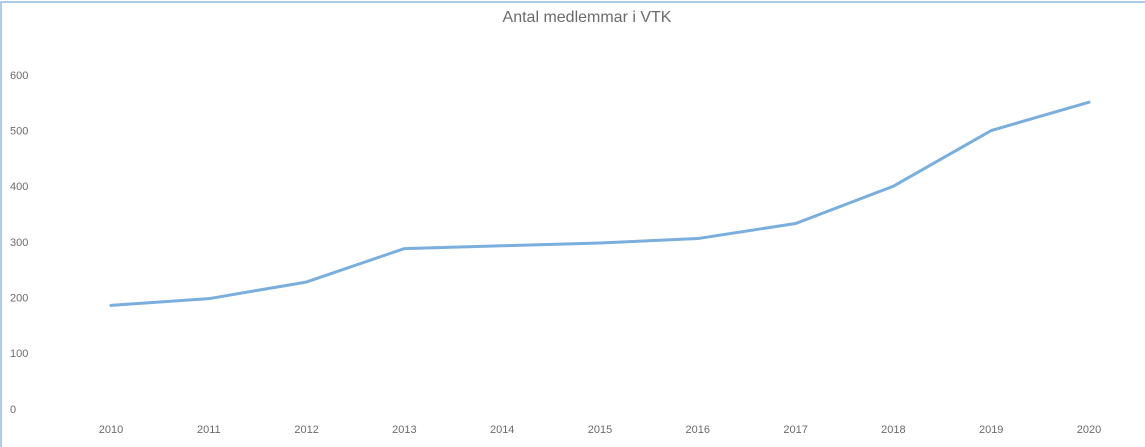 Image resolution: width=1145 pixels, height=447 pixels. Describe the element at coordinates (19, 187) in the screenshot. I see `y-tick-label: 400` at that location.